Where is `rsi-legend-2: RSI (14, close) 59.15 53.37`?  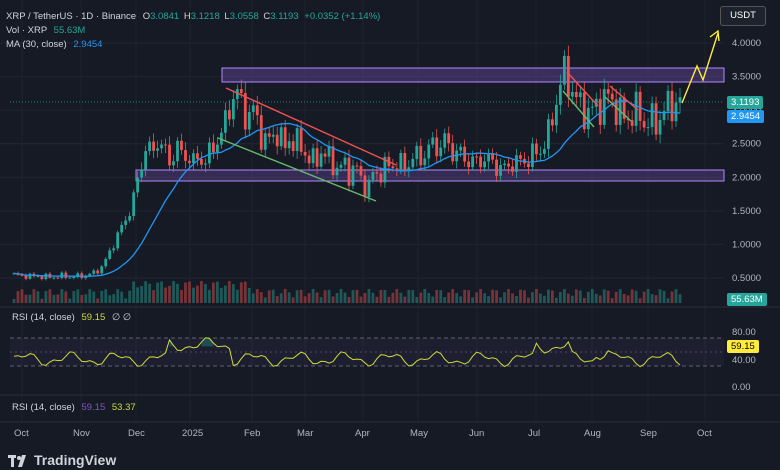 rsi-legend-2: RSI (14, close) 59.15 53.37 is located at coordinates (74, 407).